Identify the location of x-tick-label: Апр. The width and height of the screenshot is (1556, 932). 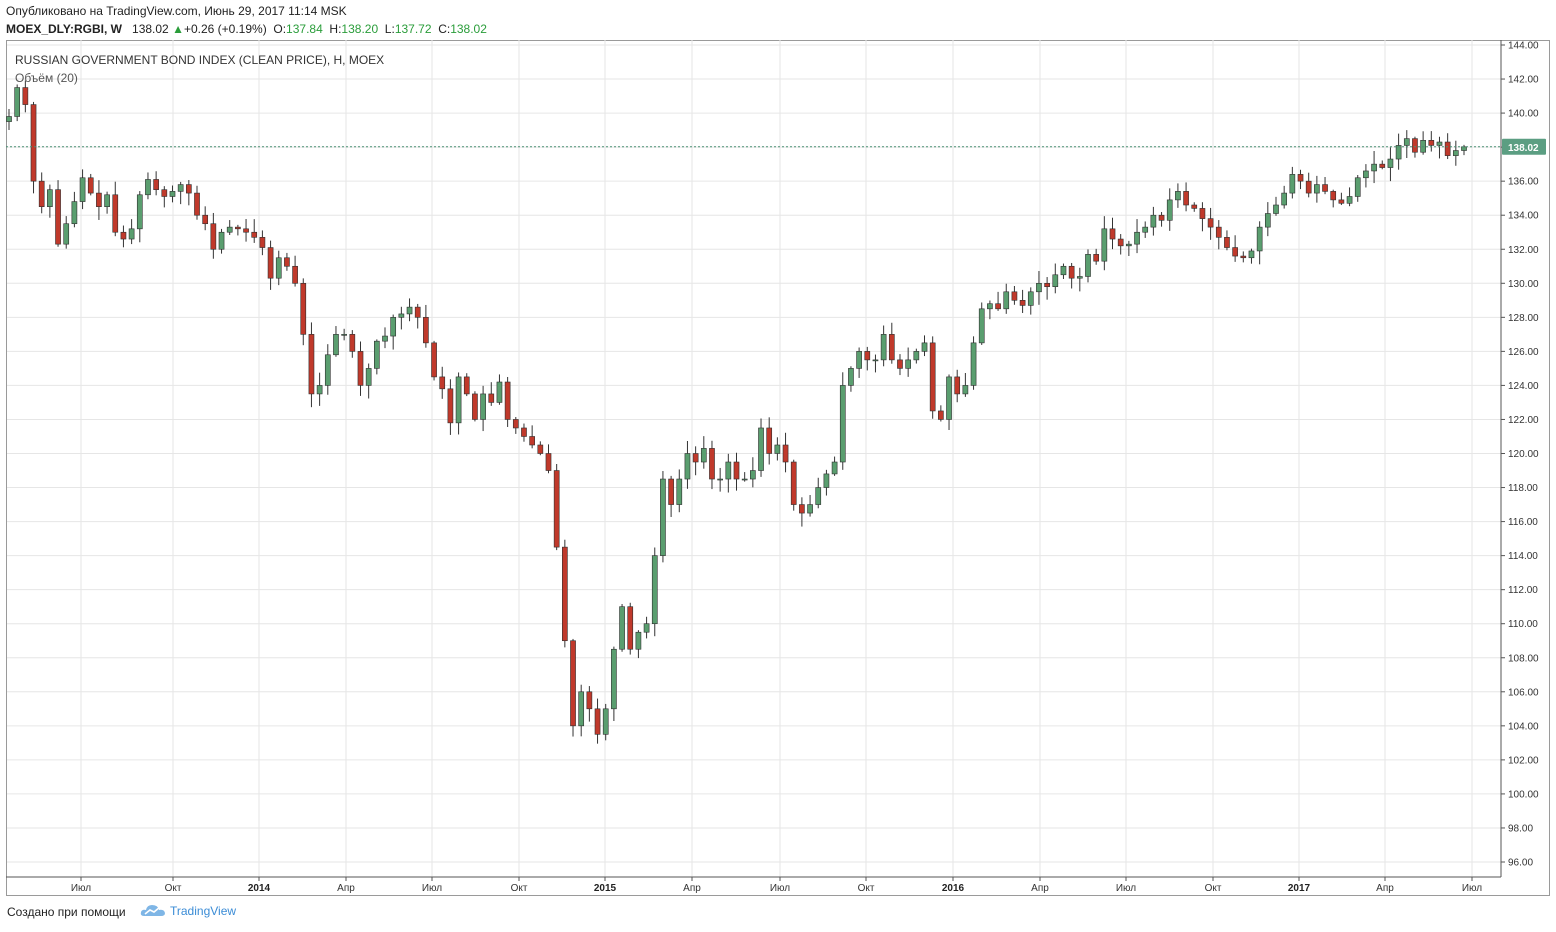
(692, 888).